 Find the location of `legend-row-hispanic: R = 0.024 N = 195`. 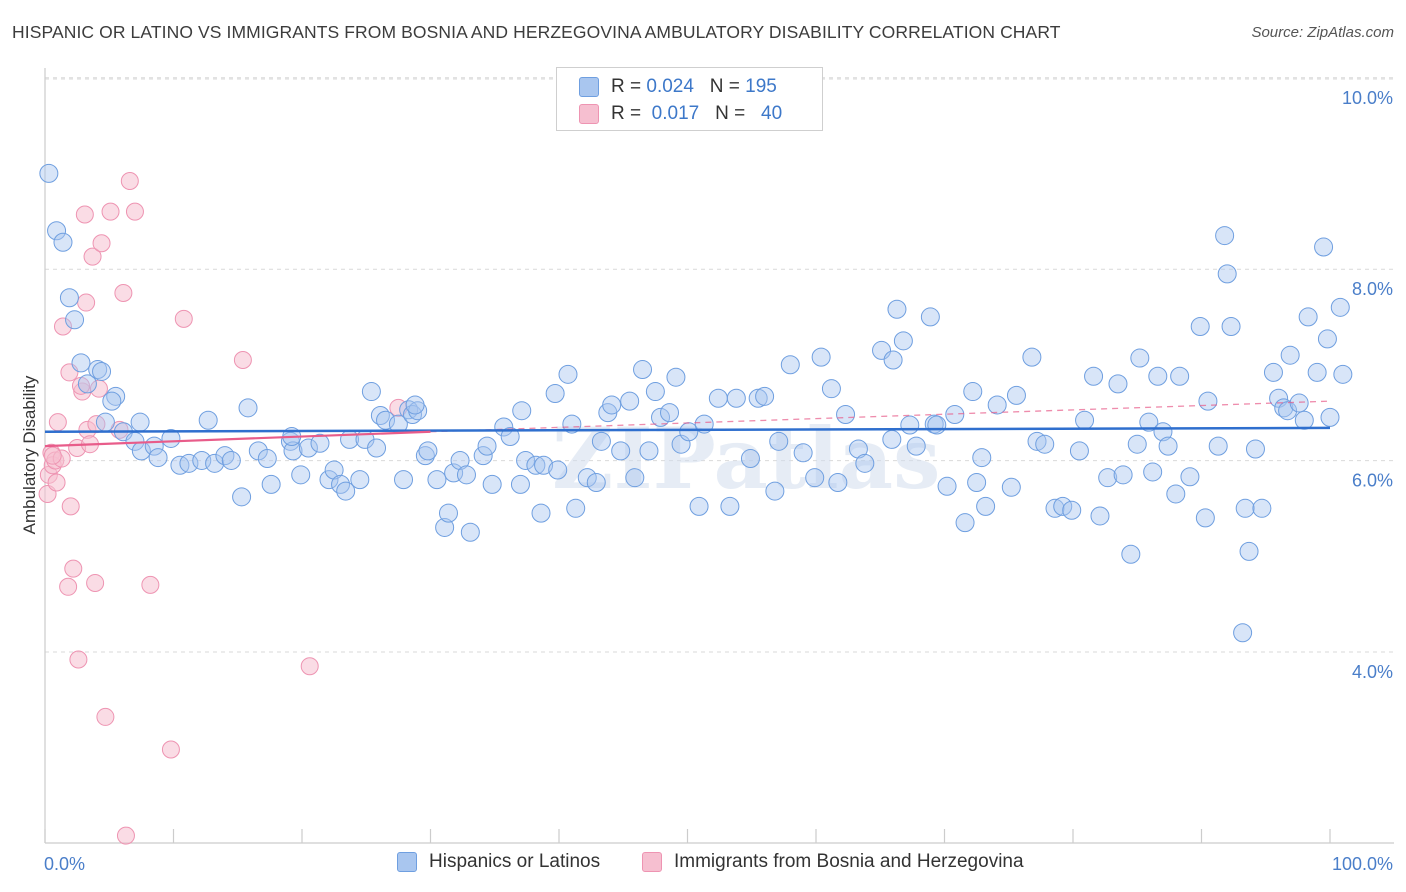

legend-row-hispanic: R = 0.024 N = 195 is located at coordinates (678, 87).